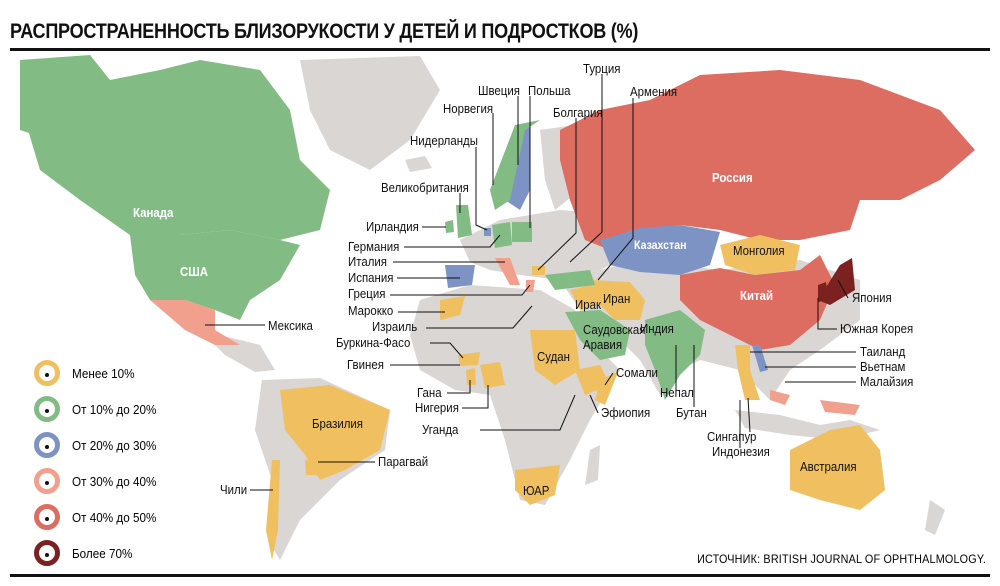  I want to click on label-germany: Германия, so click(374, 246).